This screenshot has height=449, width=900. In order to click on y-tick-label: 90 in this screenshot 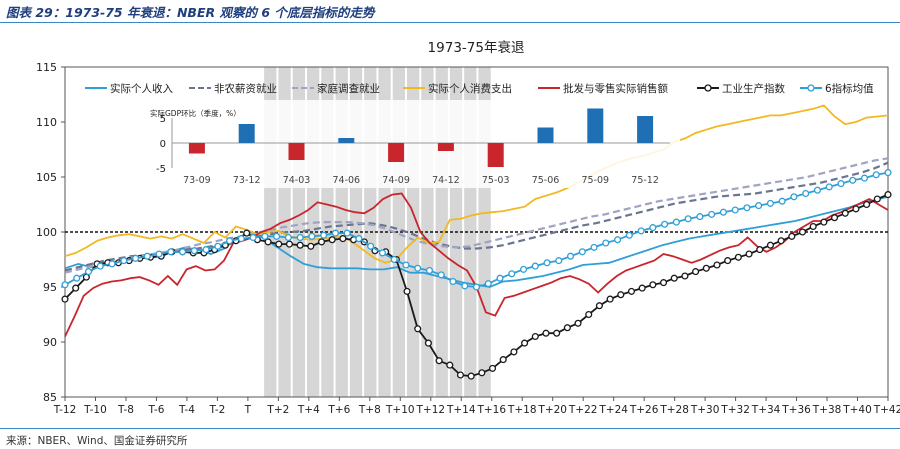, I will do `click(50, 342)`.